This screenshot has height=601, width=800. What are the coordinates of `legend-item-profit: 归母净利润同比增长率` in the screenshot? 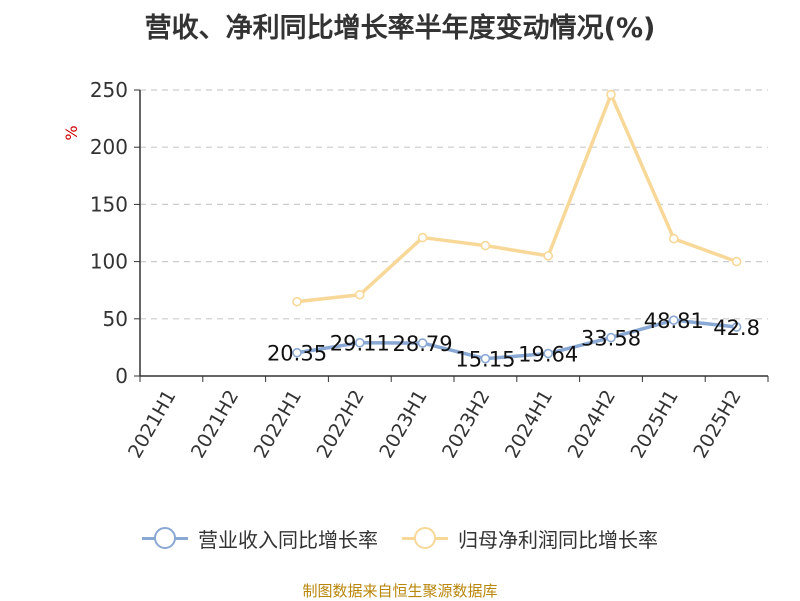 It's located at (530, 538).